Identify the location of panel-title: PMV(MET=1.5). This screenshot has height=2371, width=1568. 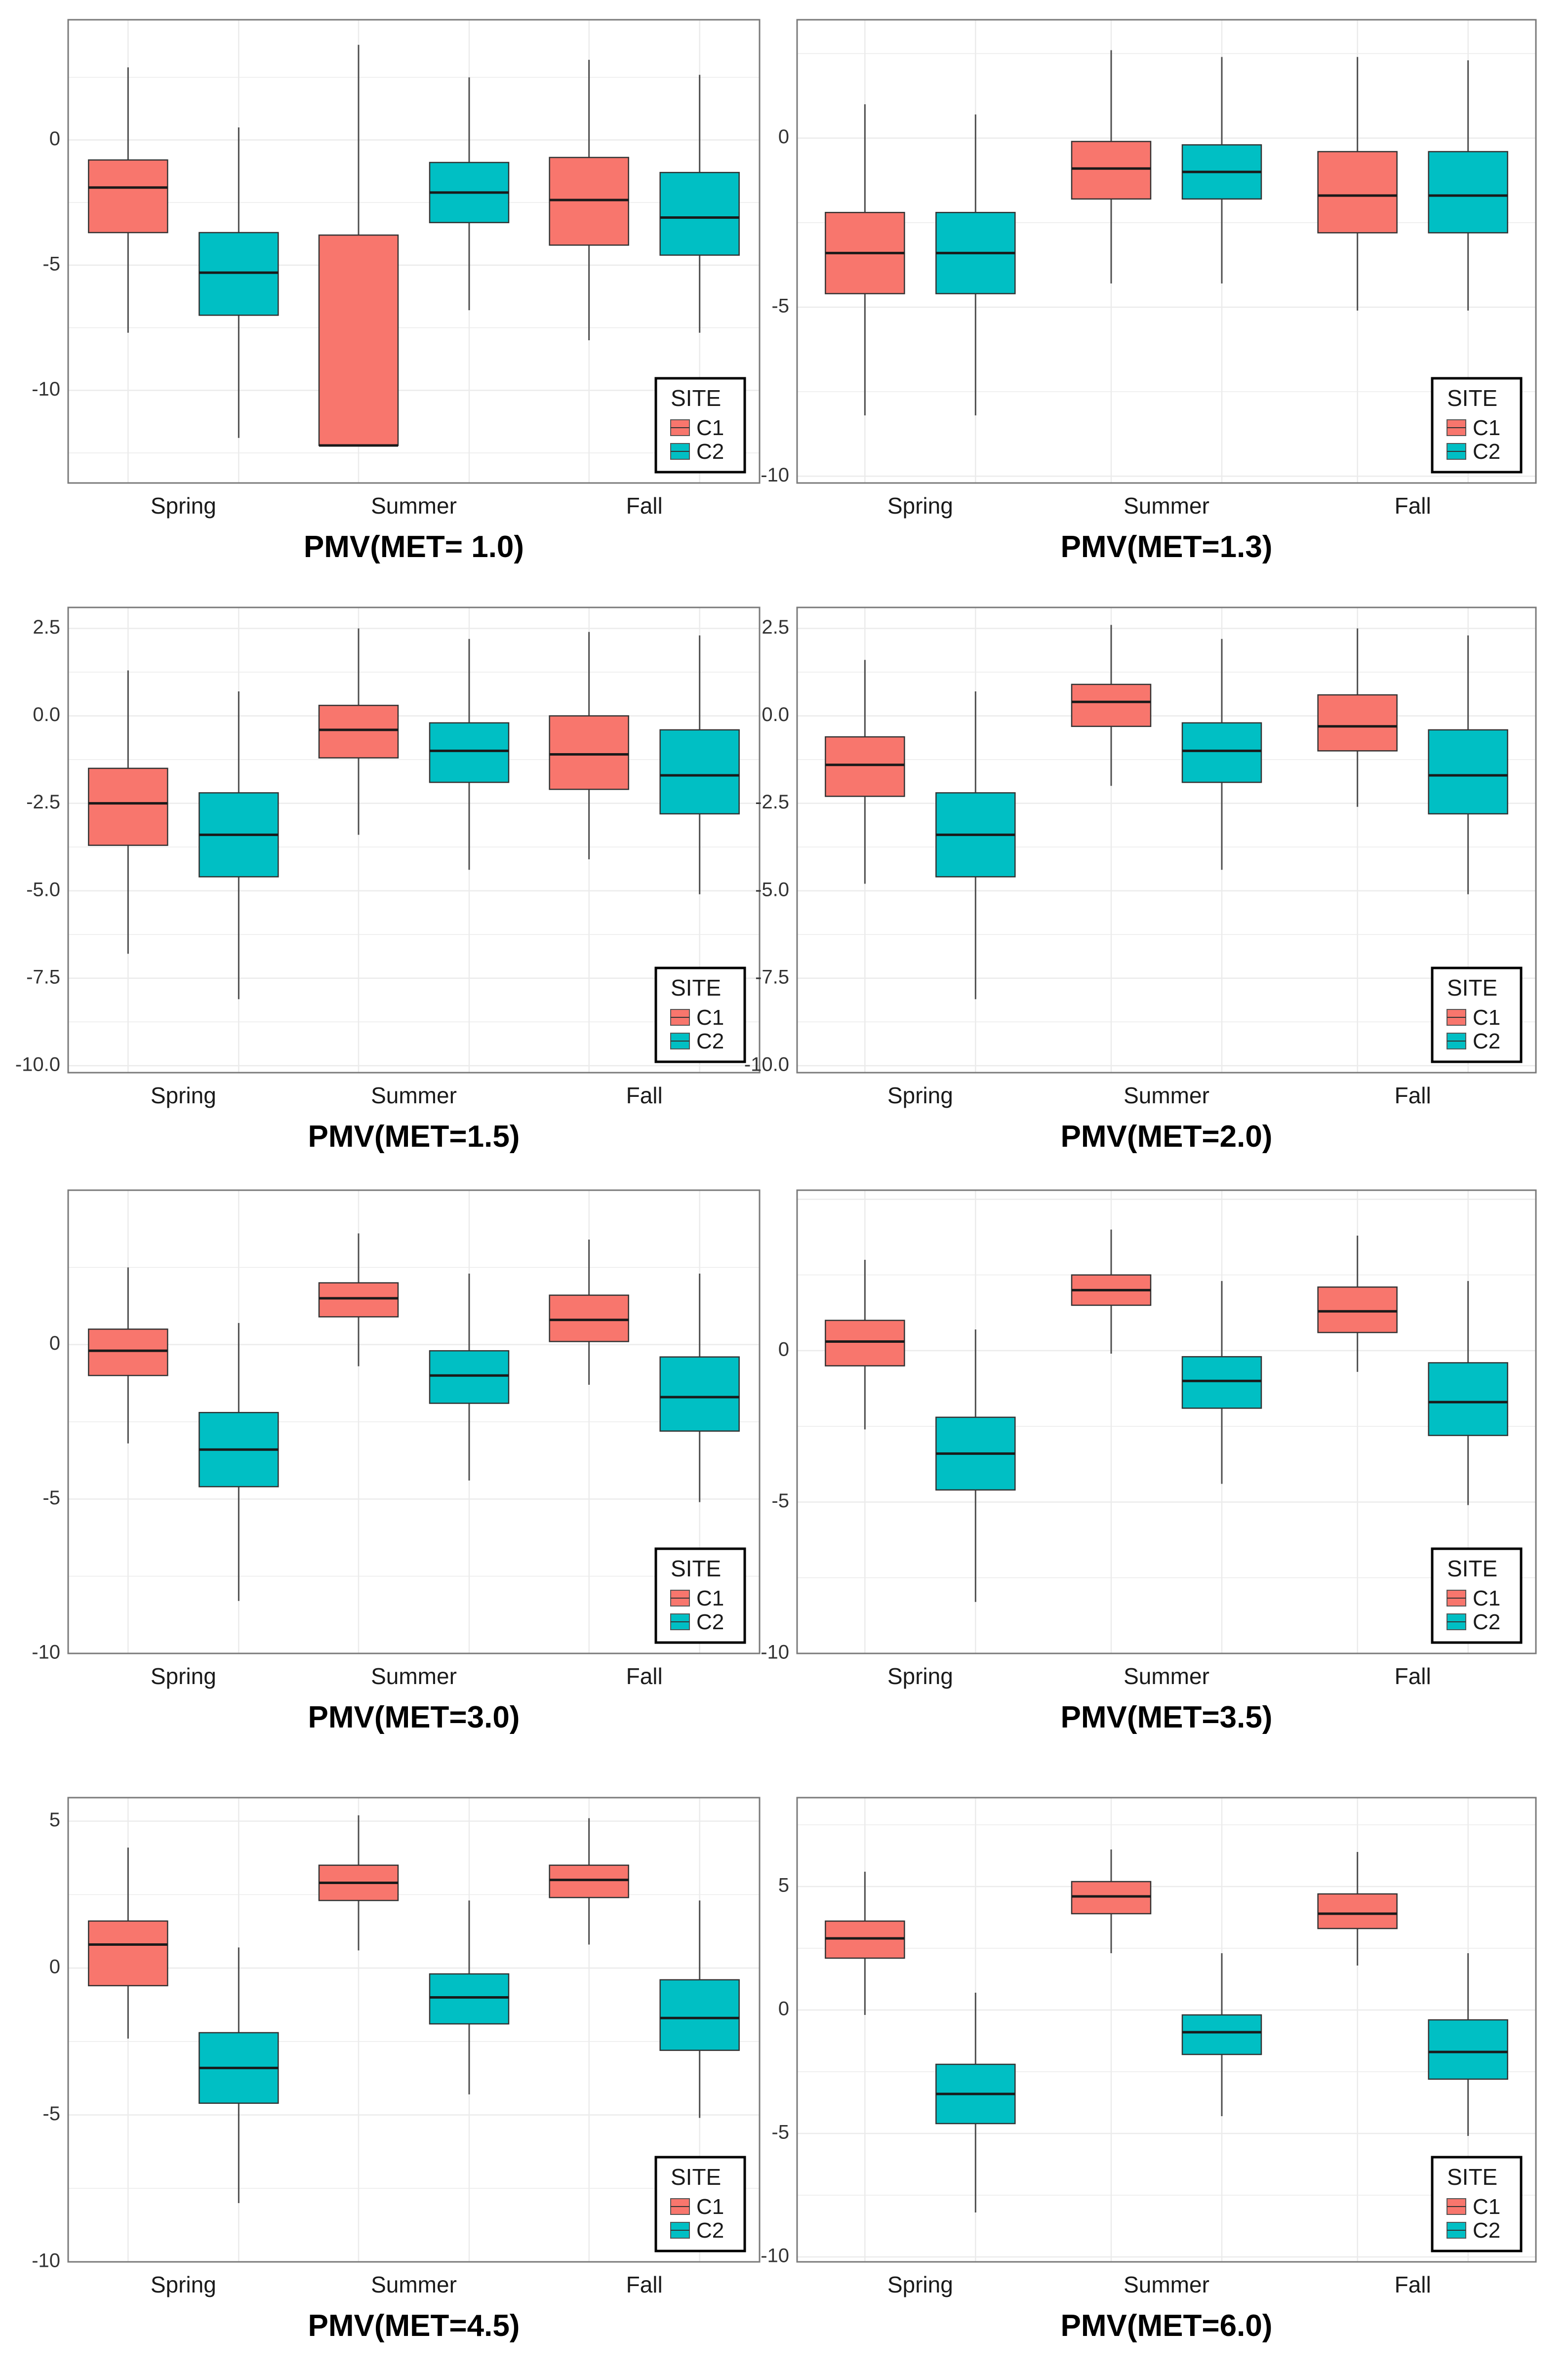
(414, 1137).